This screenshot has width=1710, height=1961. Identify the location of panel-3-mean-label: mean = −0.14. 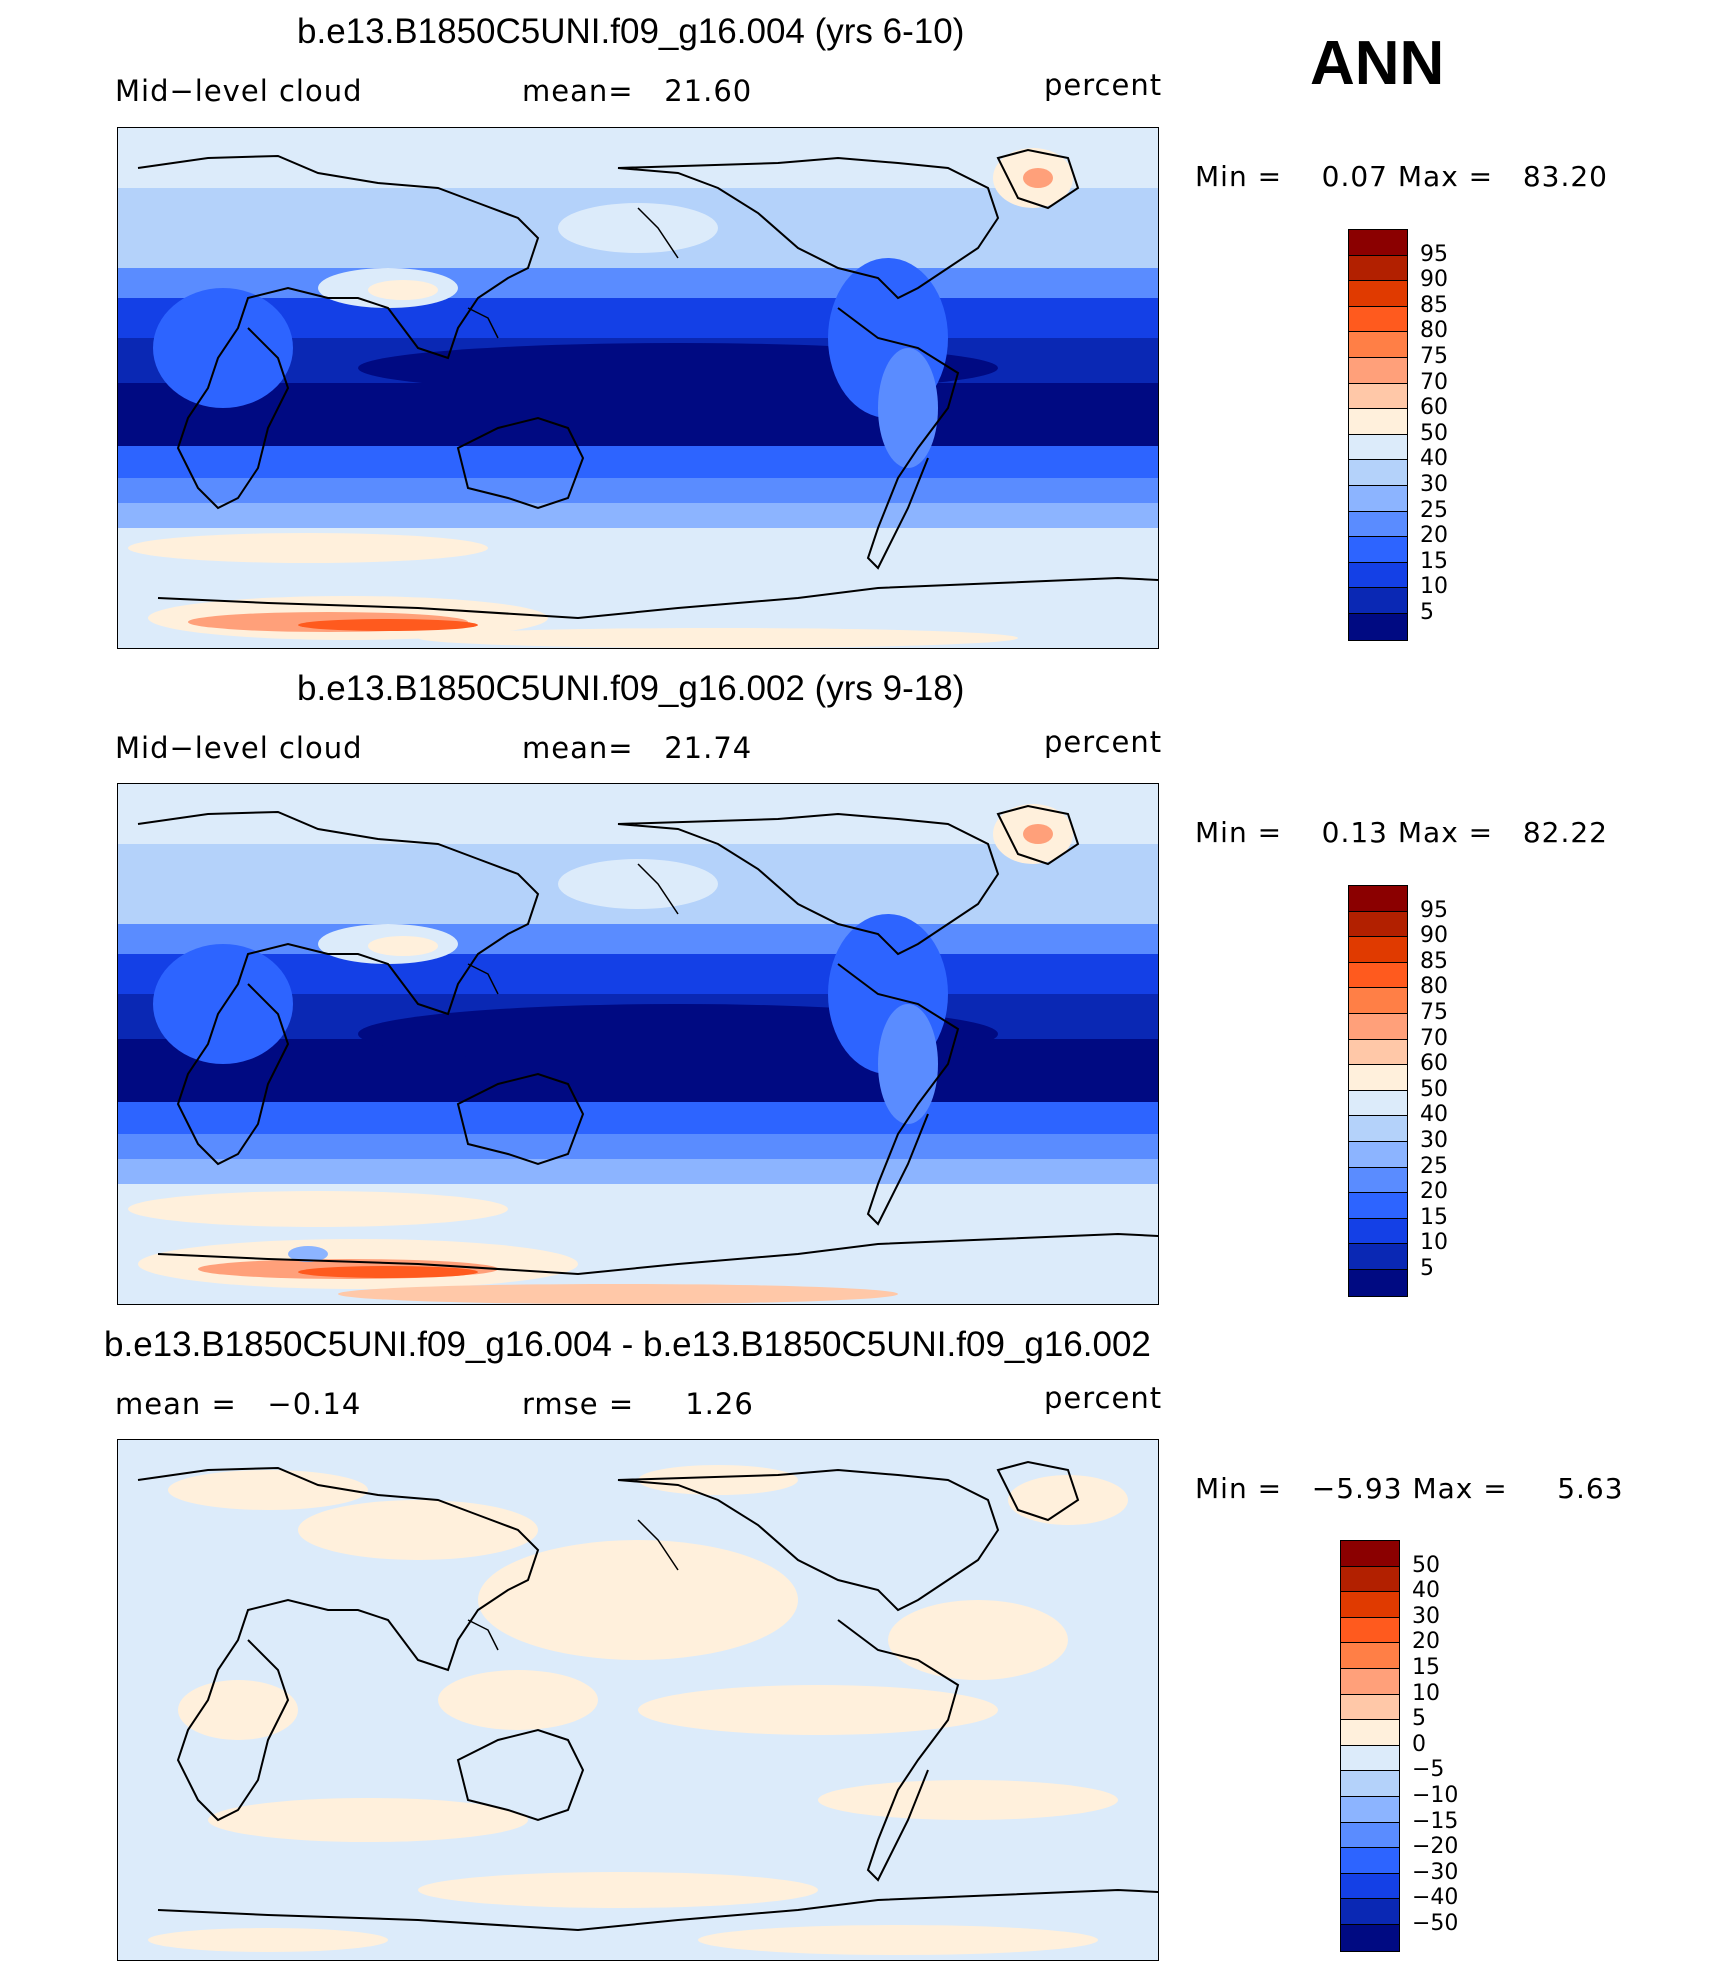
(238, 1404).